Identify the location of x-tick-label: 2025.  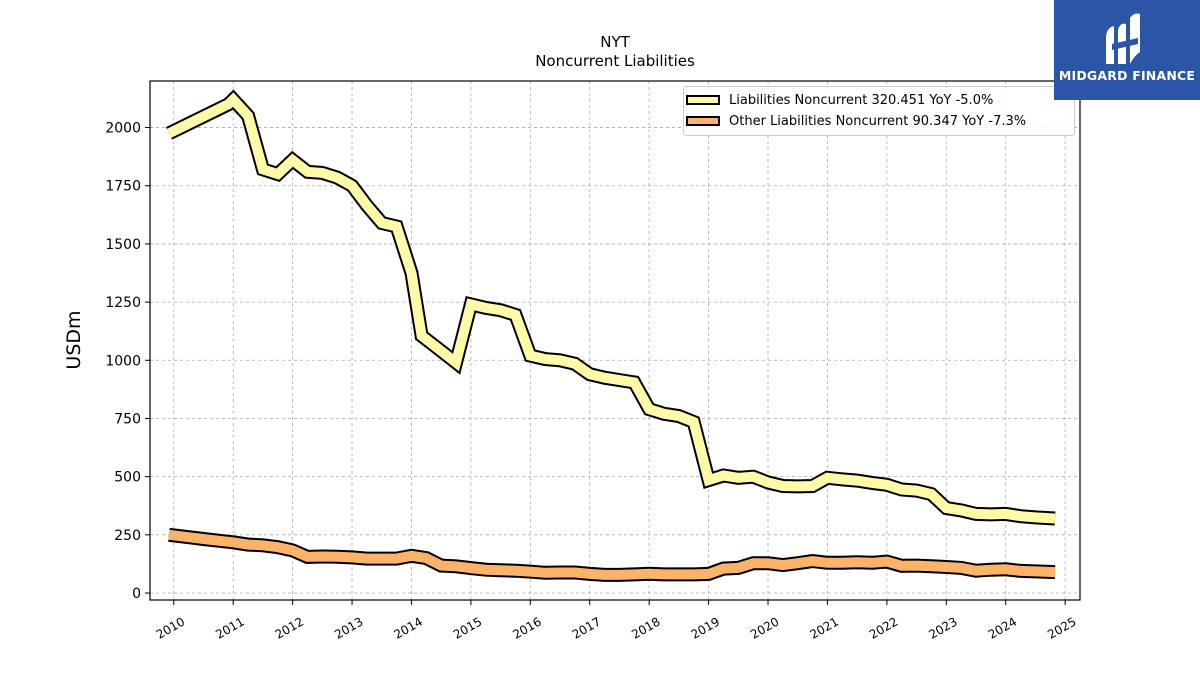
(1061, 627).